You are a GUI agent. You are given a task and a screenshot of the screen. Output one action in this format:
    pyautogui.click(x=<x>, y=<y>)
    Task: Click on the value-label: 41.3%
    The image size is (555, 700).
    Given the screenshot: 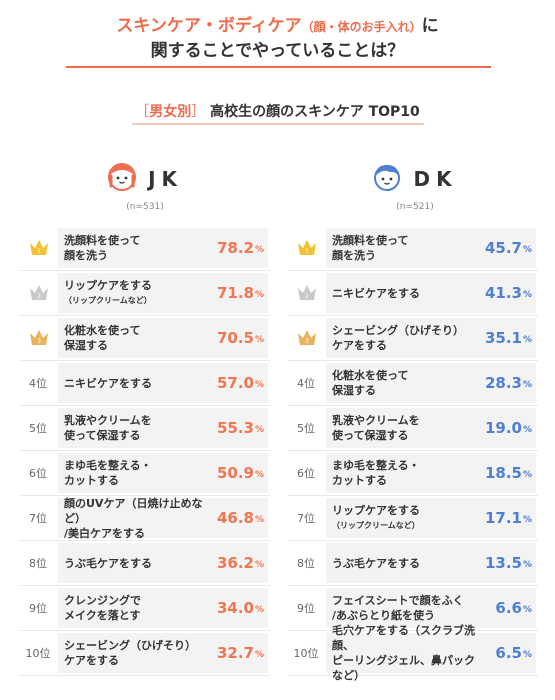 What is the action you would take?
    pyautogui.click(x=508, y=293)
    